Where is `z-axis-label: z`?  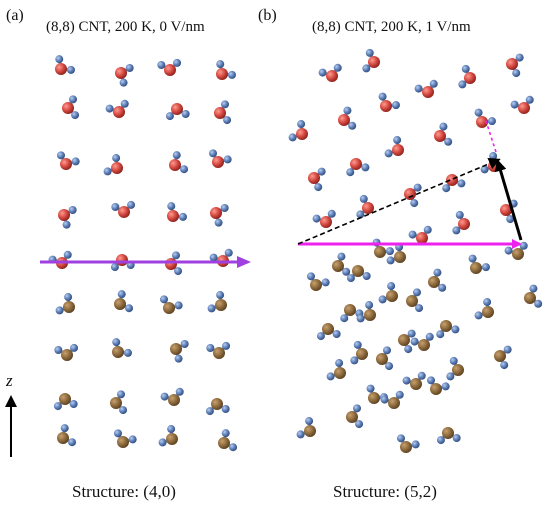
z-axis-label: z is located at coordinates (9, 380).